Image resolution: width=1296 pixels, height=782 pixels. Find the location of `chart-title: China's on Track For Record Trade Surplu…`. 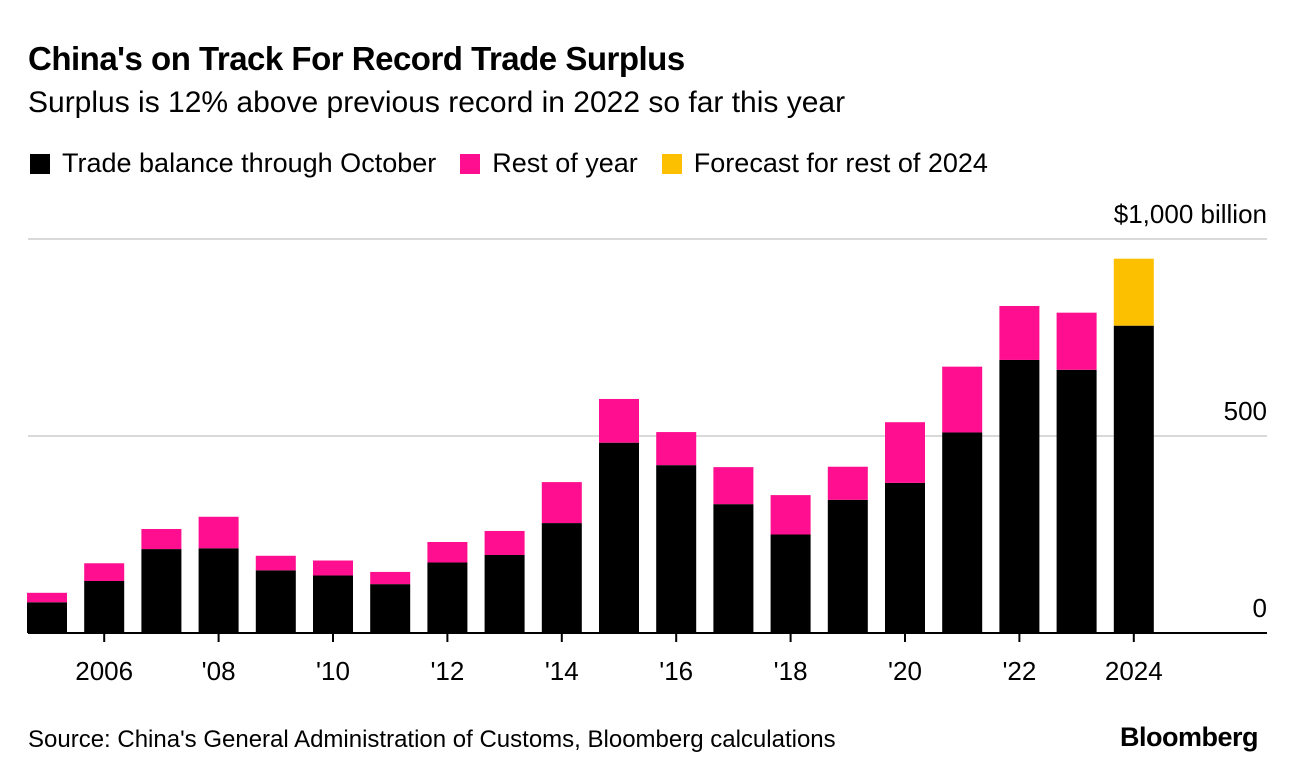

chart-title: China's on Track For Record Trade Surplu… is located at coordinates (356, 58).